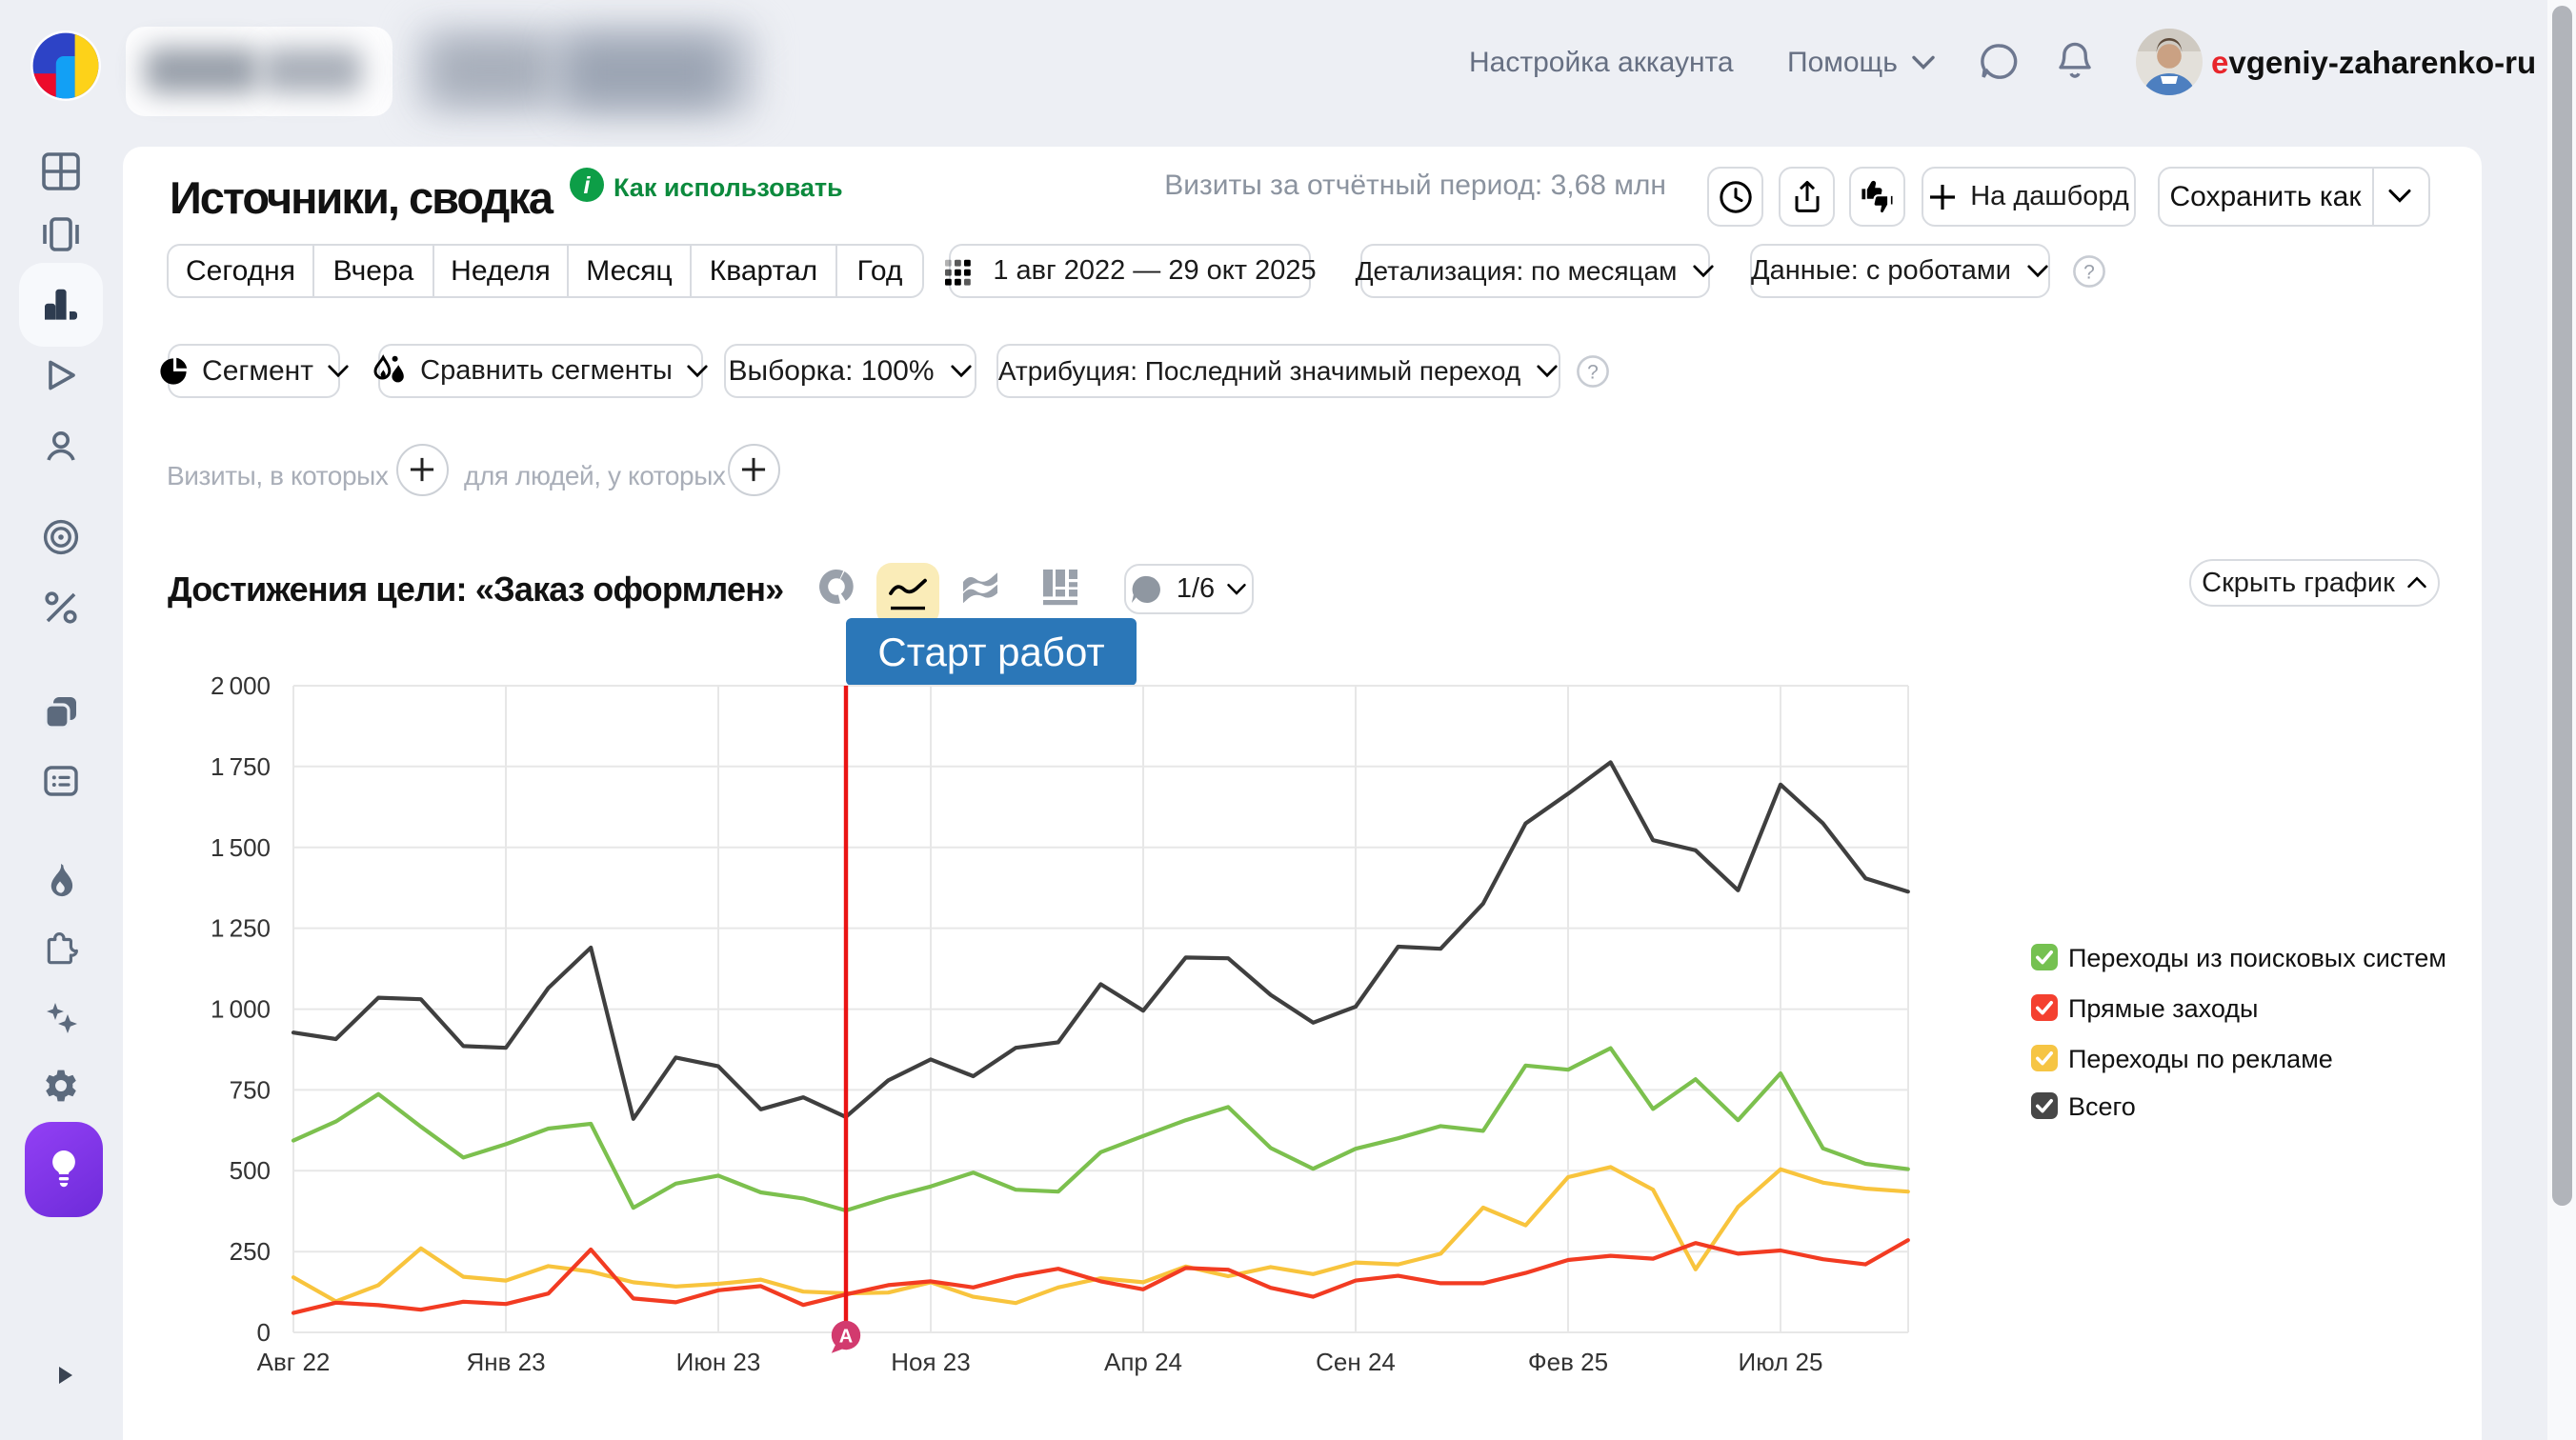 The image size is (2576, 1440). Describe the element at coordinates (1356, 1362) in the screenshot. I see `svg-text: Сен 24` at that location.